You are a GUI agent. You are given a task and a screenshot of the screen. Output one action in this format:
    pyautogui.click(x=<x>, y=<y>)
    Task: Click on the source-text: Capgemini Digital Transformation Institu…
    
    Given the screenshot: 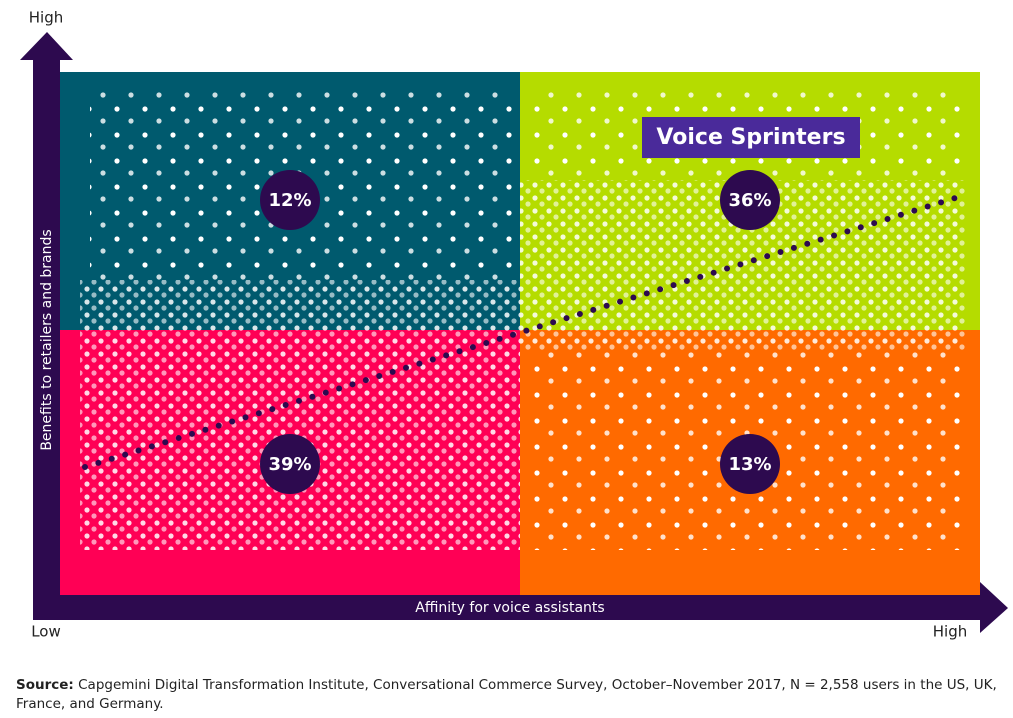 What is the action you would take?
    pyautogui.click(x=506, y=694)
    